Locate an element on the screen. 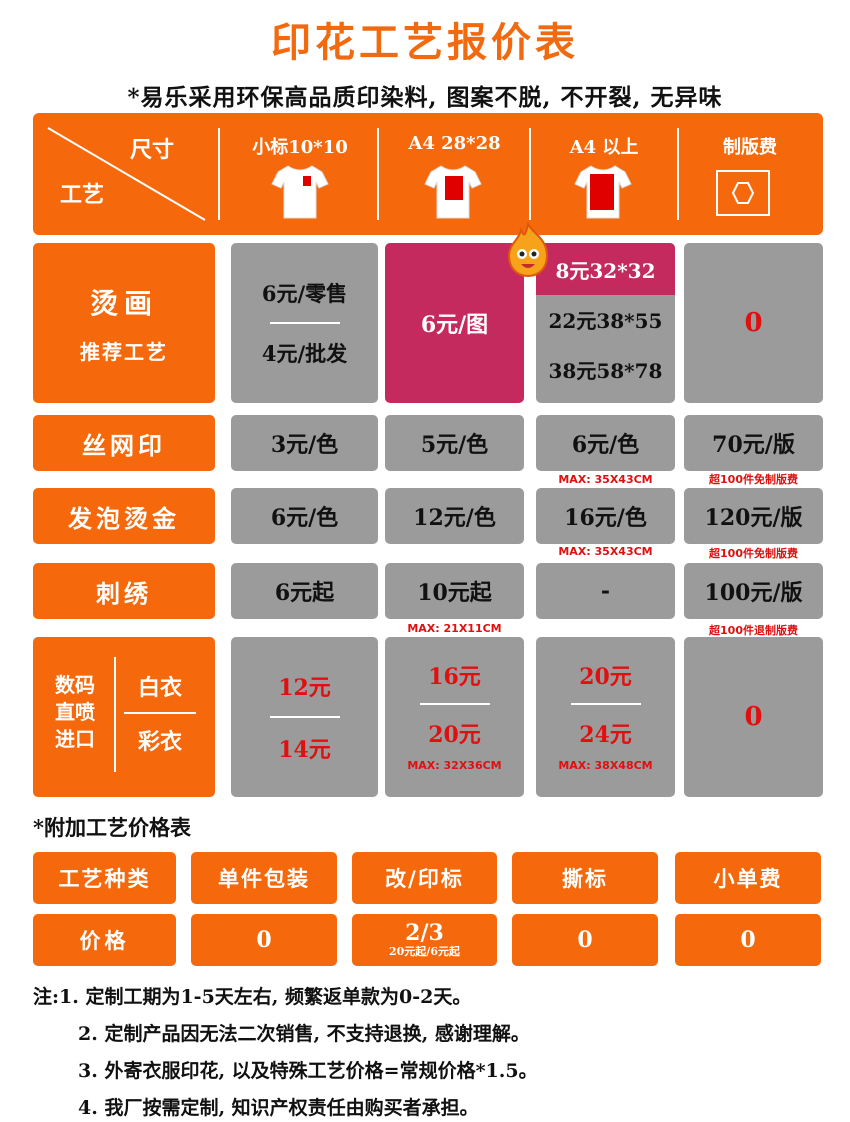 This screenshot has height=1122, width=850. note-3: 3. 外寄衣服印花, 以及特殊工艺价格=常规价格*1.5。 is located at coordinates (308, 1071).